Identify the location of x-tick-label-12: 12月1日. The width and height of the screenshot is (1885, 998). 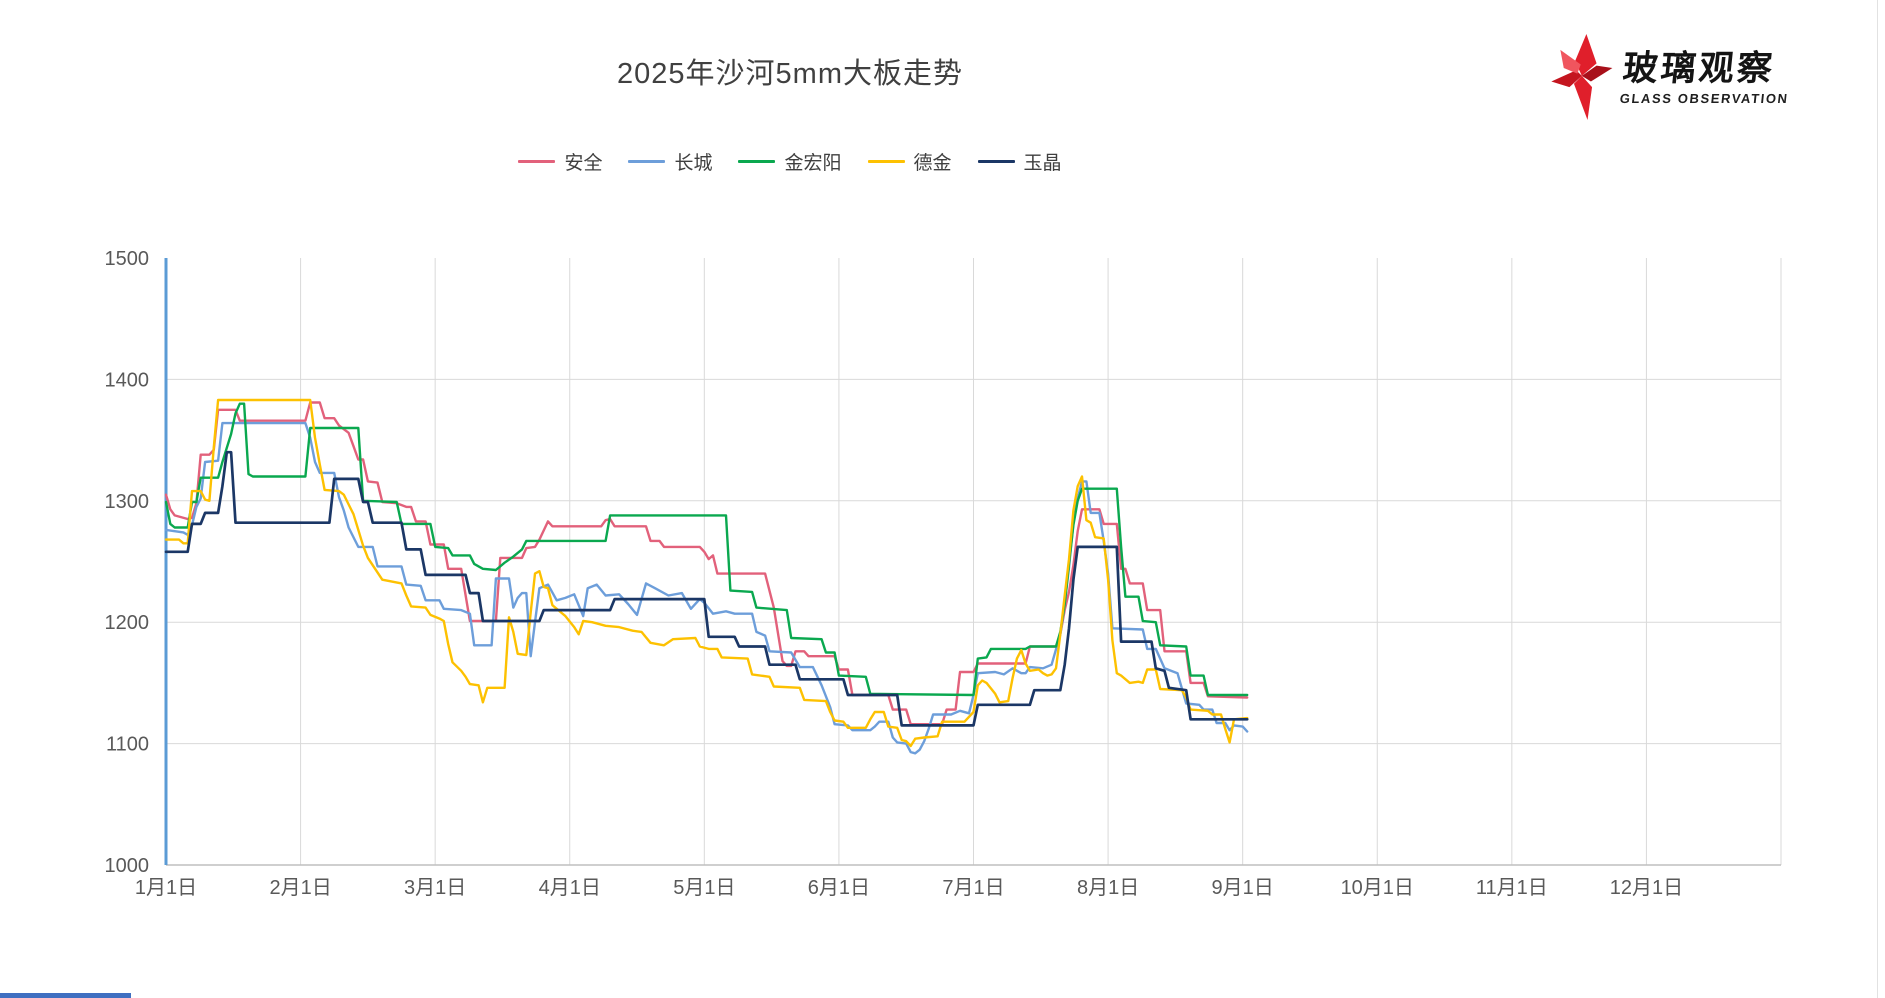
(1646, 888).